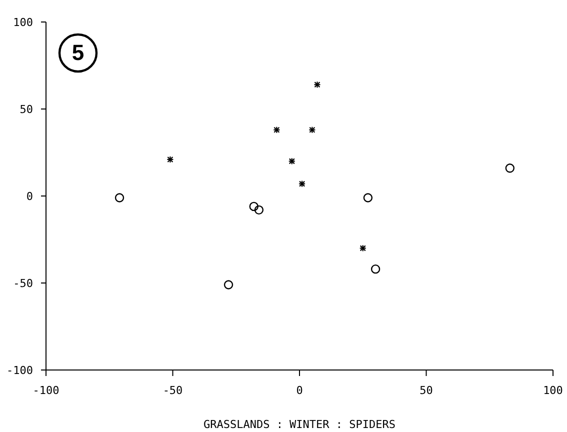 The width and height of the screenshot is (567, 432). Describe the element at coordinates (299, 424) in the screenshot. I see `x-axis-title: GRASSLANDS : WINTER : SPIDERS` at that location.